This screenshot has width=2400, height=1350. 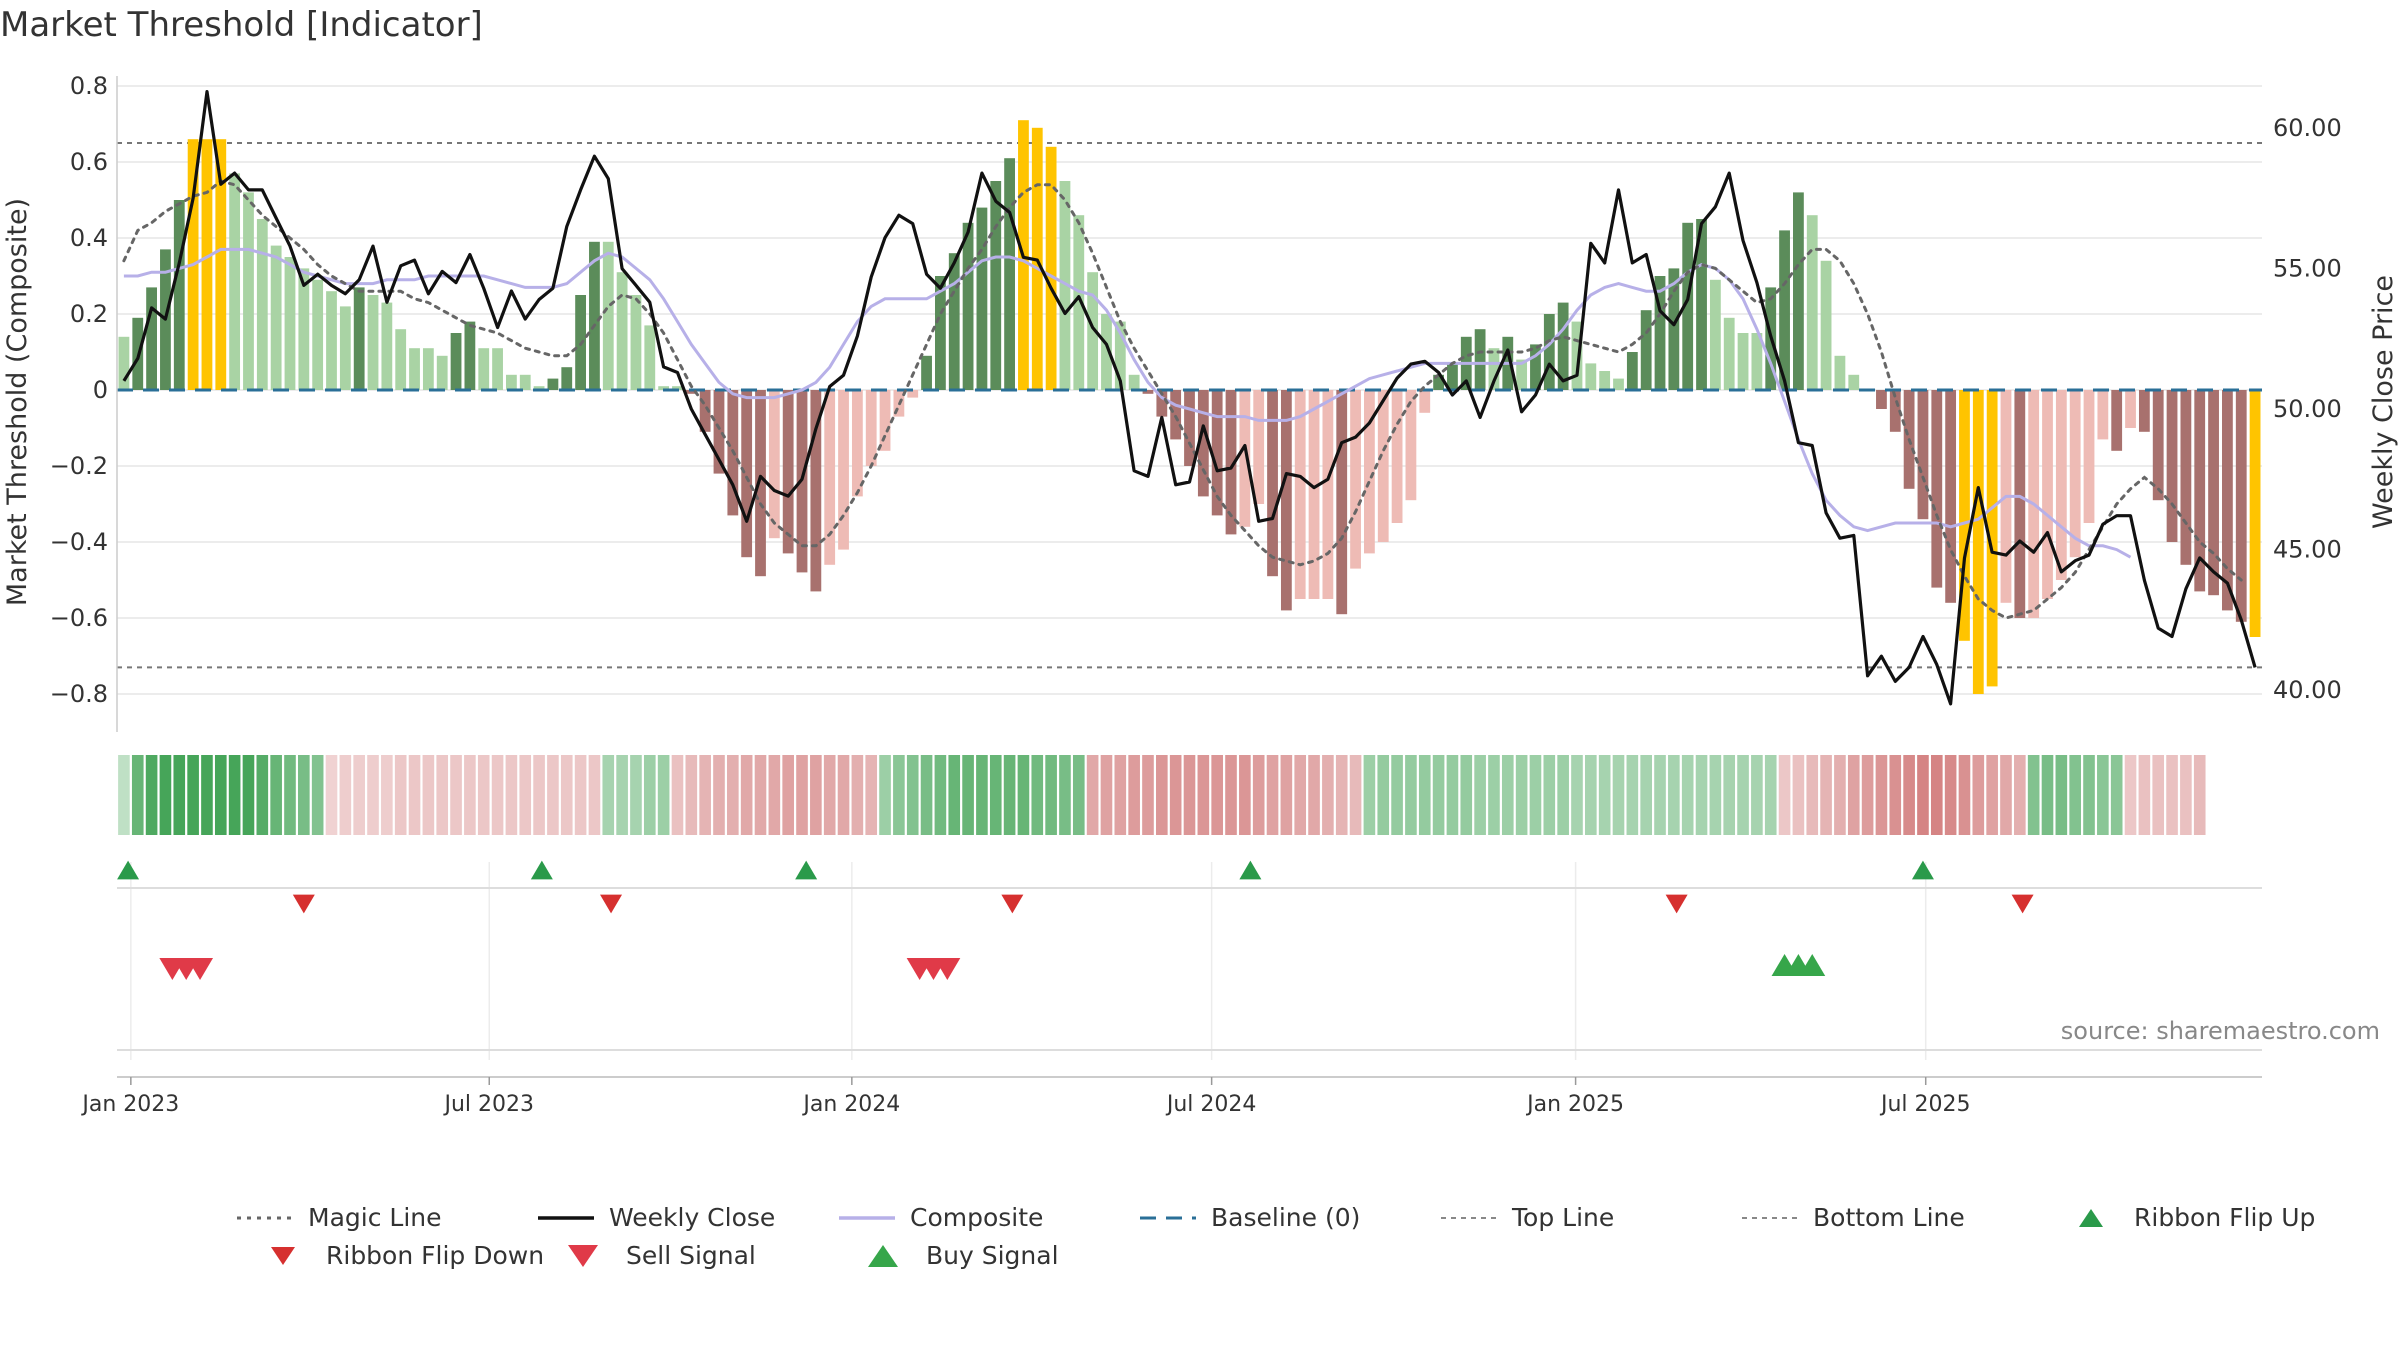 I want to click on legend-sell-swatch, so click(x=583, y=1256).